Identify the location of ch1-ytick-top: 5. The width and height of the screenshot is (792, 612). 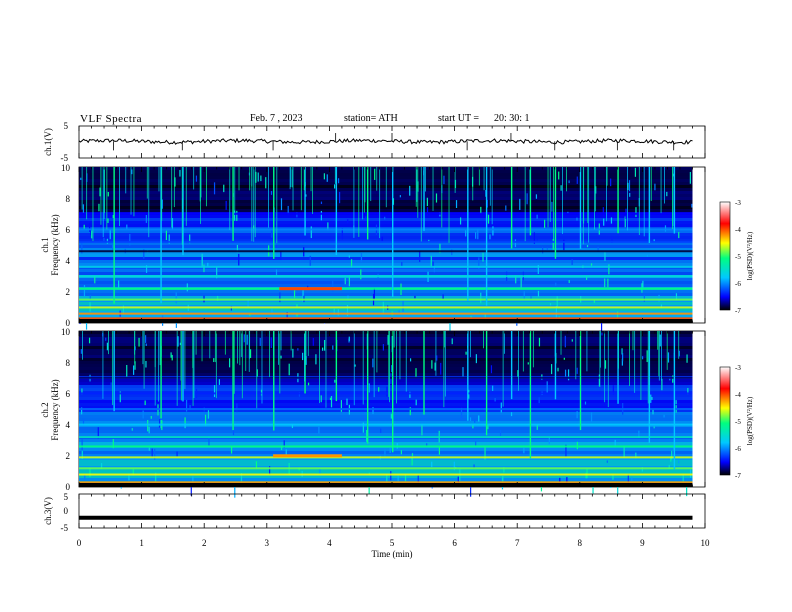
(66, 126).